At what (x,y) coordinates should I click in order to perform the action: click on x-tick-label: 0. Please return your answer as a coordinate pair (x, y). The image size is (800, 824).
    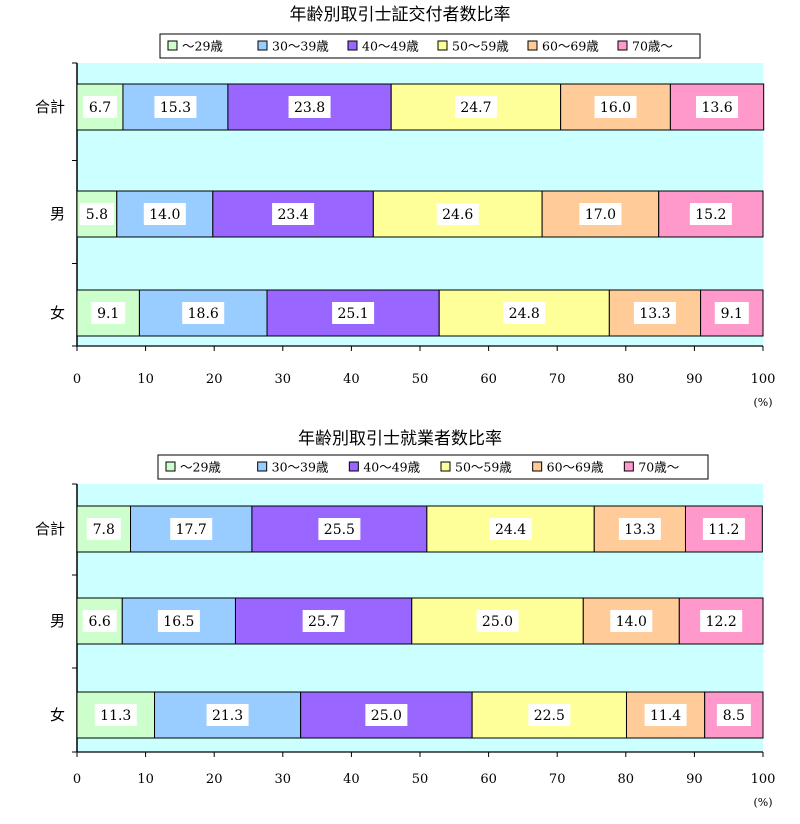
    Looking at the image, I should click on (77, 379).